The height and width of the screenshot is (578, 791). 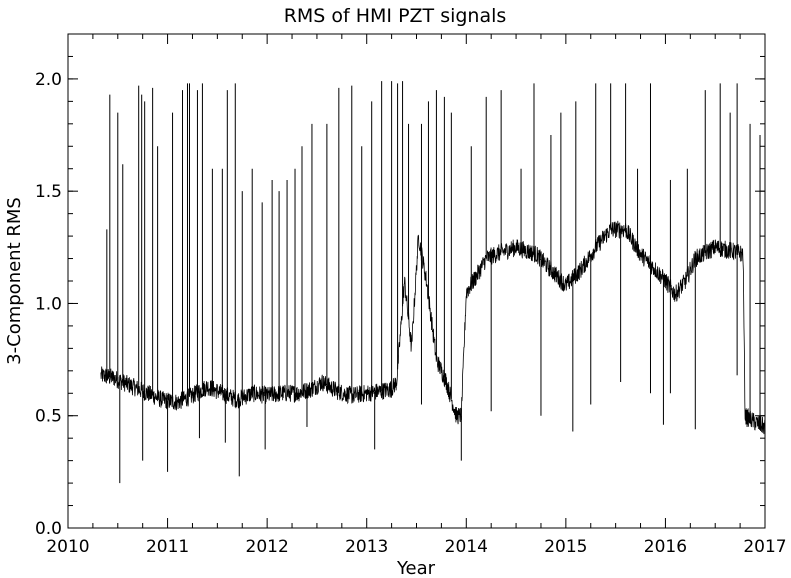 I want to click on y-tick-label: 0.0, so click(x=48, y=529).